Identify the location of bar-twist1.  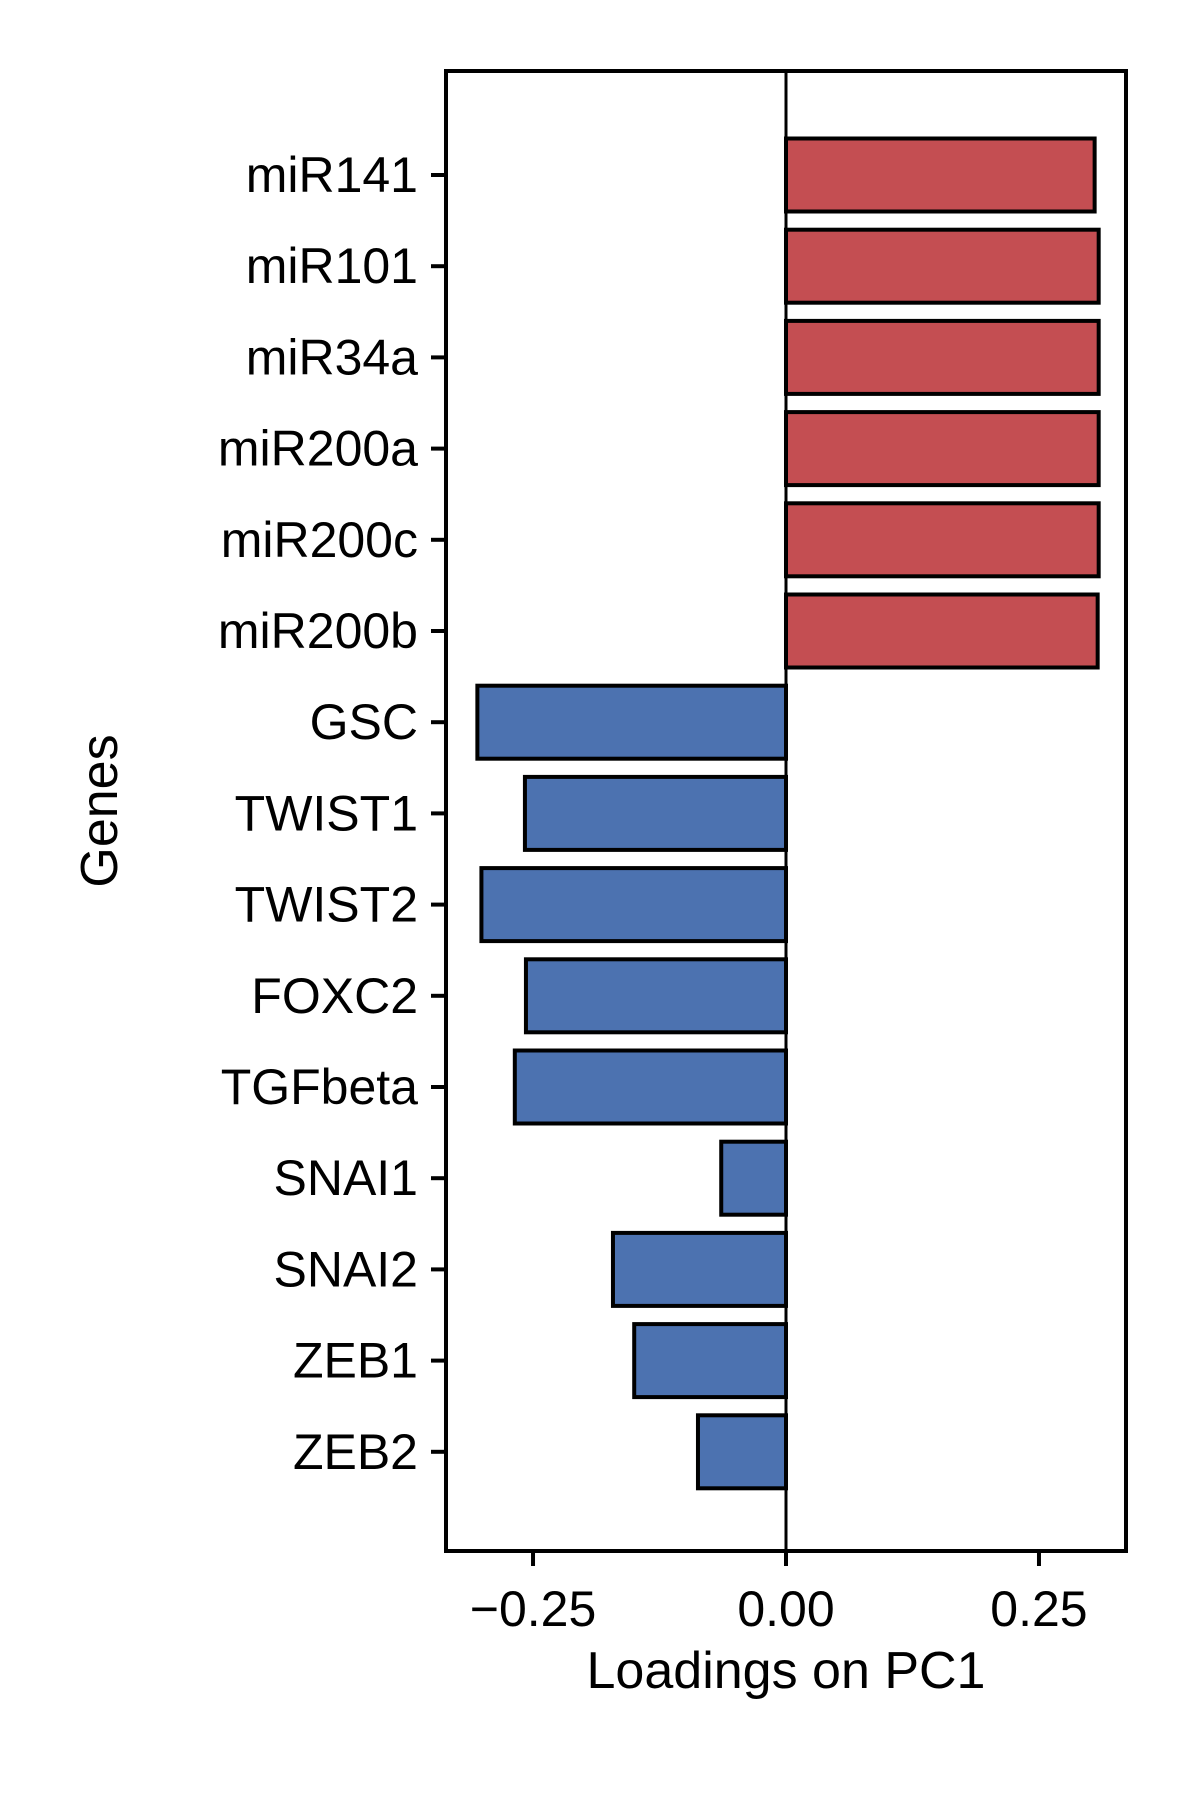
(655, 813).